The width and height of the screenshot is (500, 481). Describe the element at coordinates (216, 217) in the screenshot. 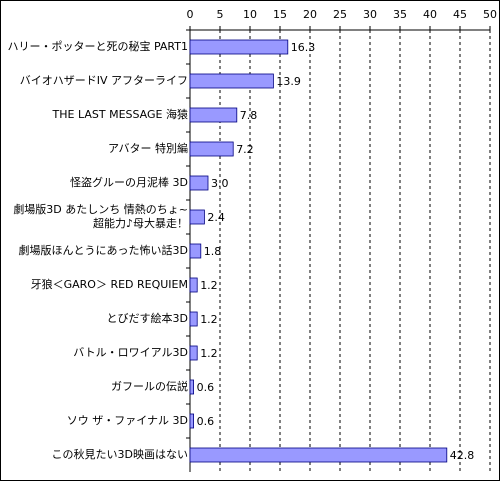

I see `data-label: 2.4` at that location.